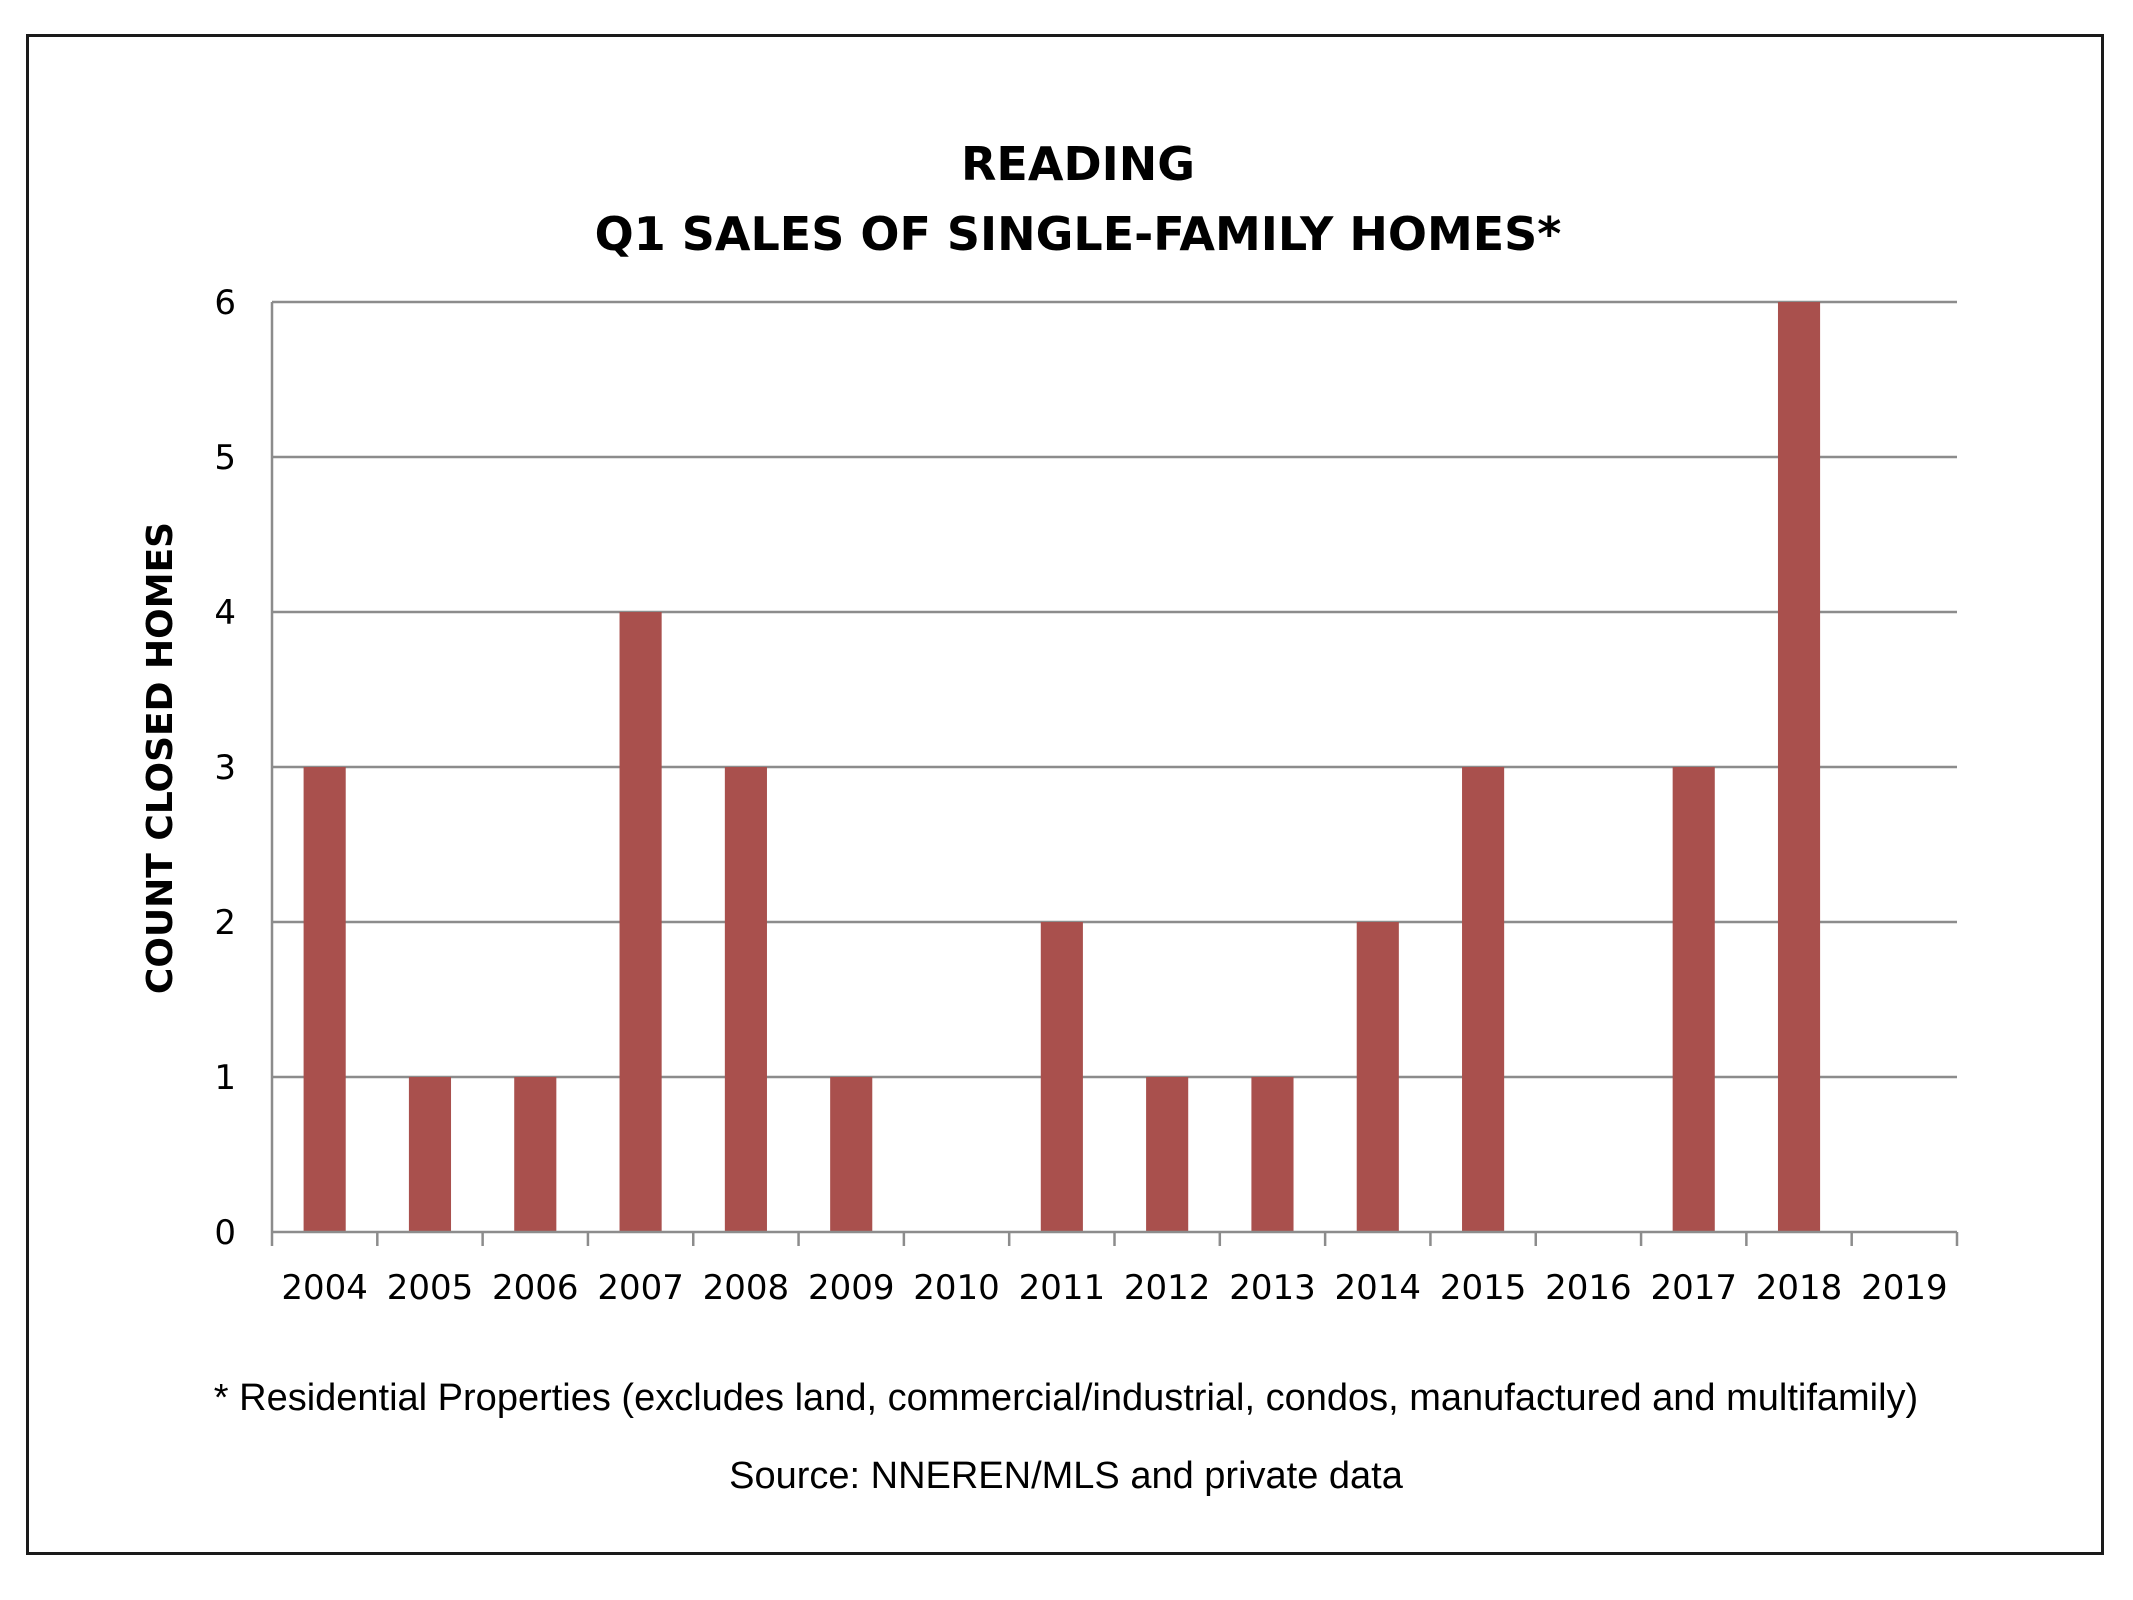 This screenshot has height=1600, width=2133. I want to click on x-tick-label: 2008, so click(746, 1288).